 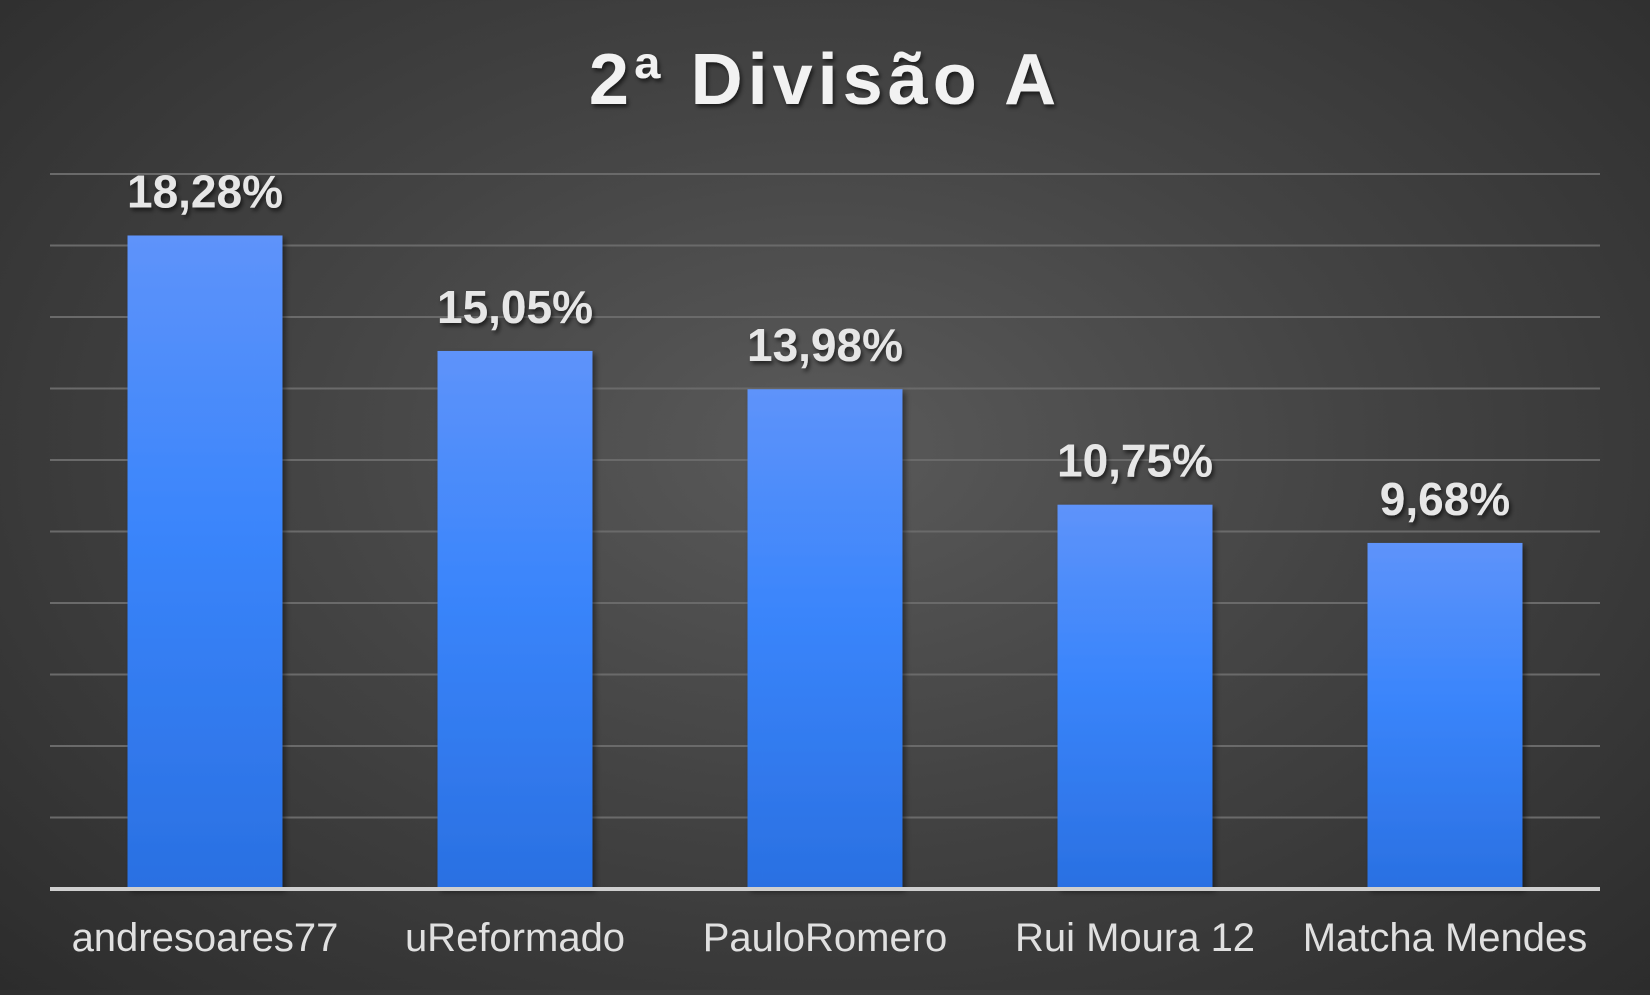 I want to click on category-label: Rui Moura 12, so click(x=1135, y=938).